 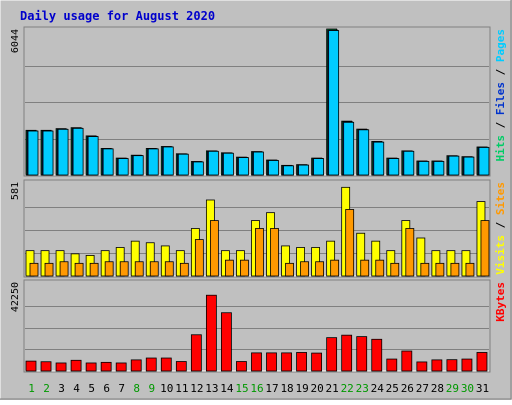 What do you see at coordinates (500, 45) in the screenshot?
I see `axis-label-part: Pages` at bounding box center [500, 45].